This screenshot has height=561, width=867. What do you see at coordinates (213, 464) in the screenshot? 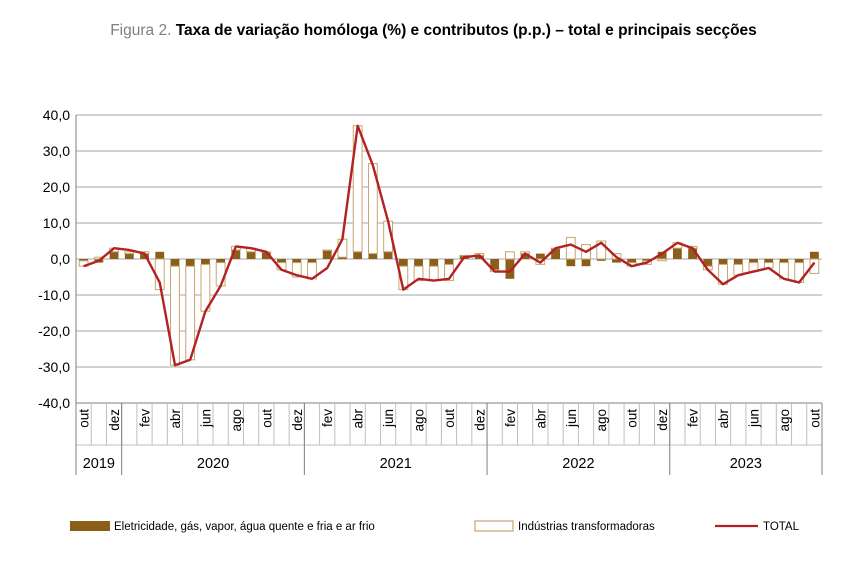
I see `x-year-label: 2020` at bounding box center [213, 464].